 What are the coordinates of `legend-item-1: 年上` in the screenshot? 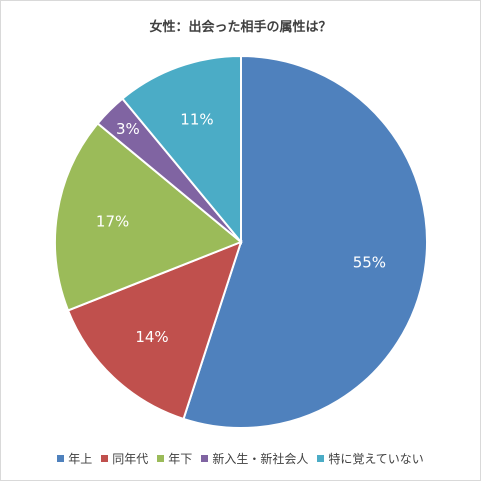 It's located at (74, 458).